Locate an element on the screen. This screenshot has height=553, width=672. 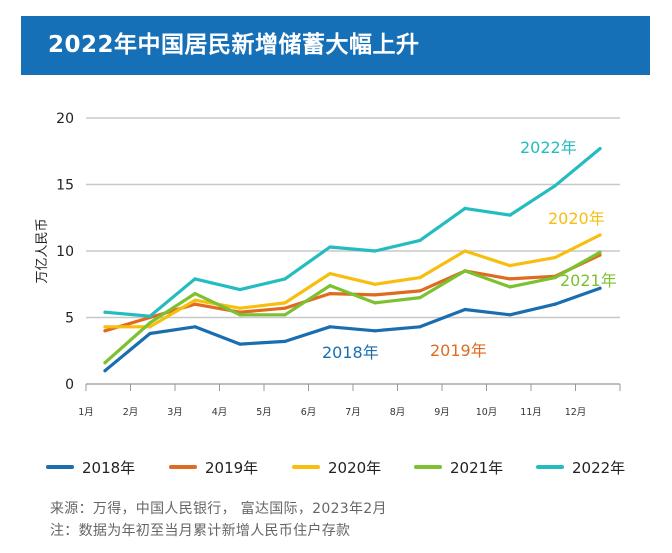
x-tick-label: 5月 is located at coordinates (264, 412).